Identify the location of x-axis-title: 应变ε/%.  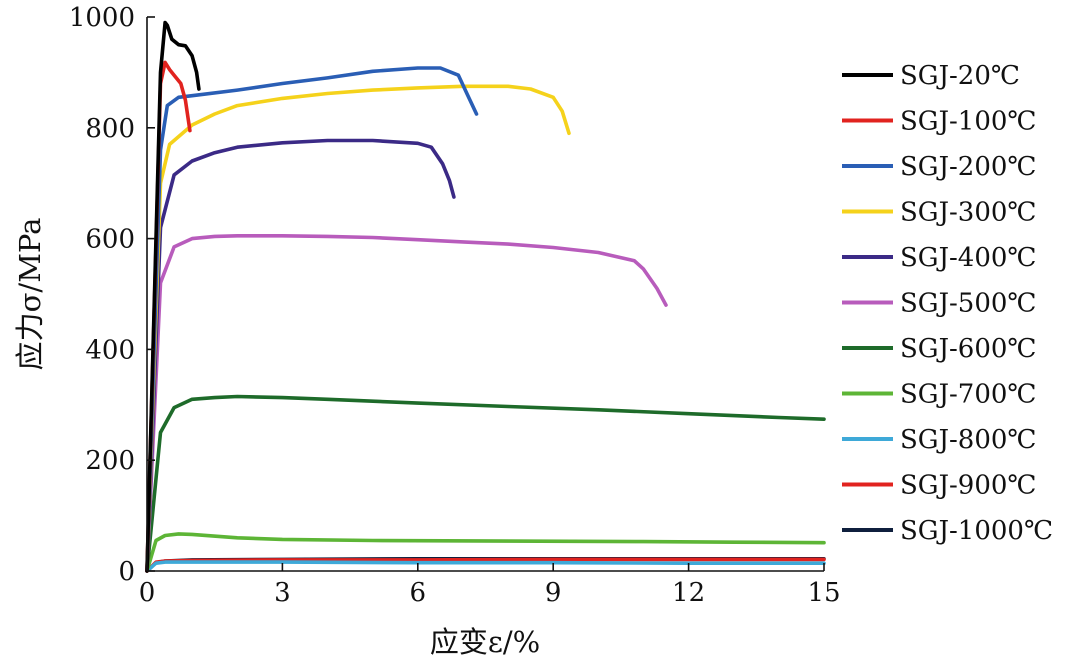
(485, 642).